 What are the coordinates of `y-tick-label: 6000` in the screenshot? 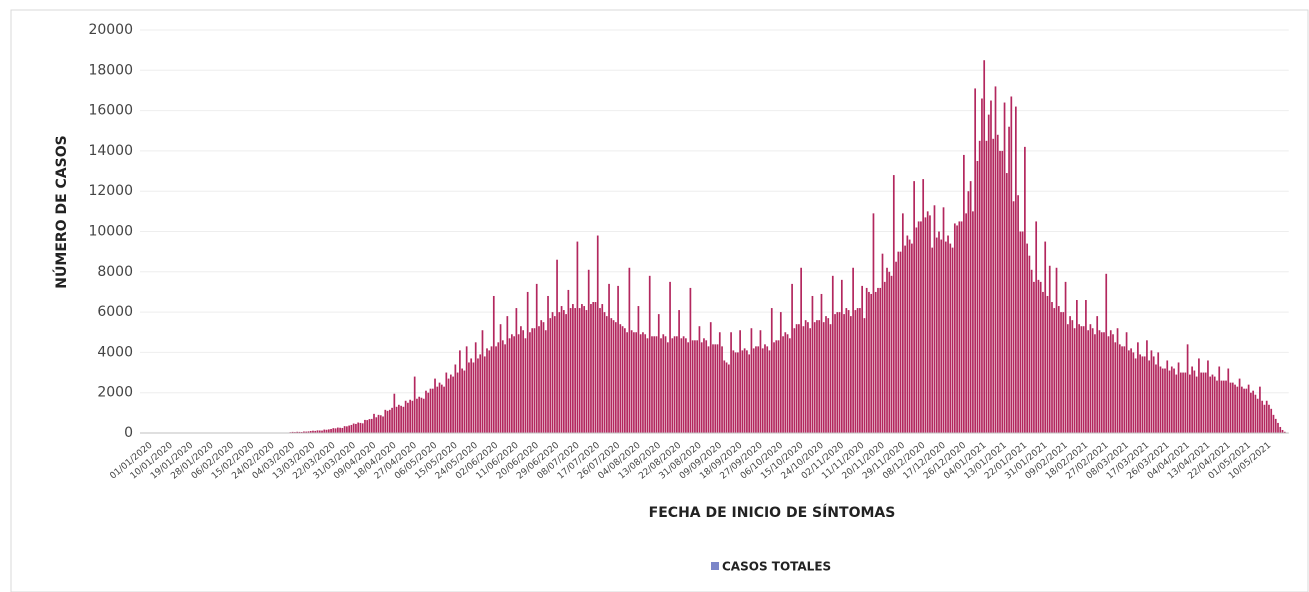 It's located at (115, 312).